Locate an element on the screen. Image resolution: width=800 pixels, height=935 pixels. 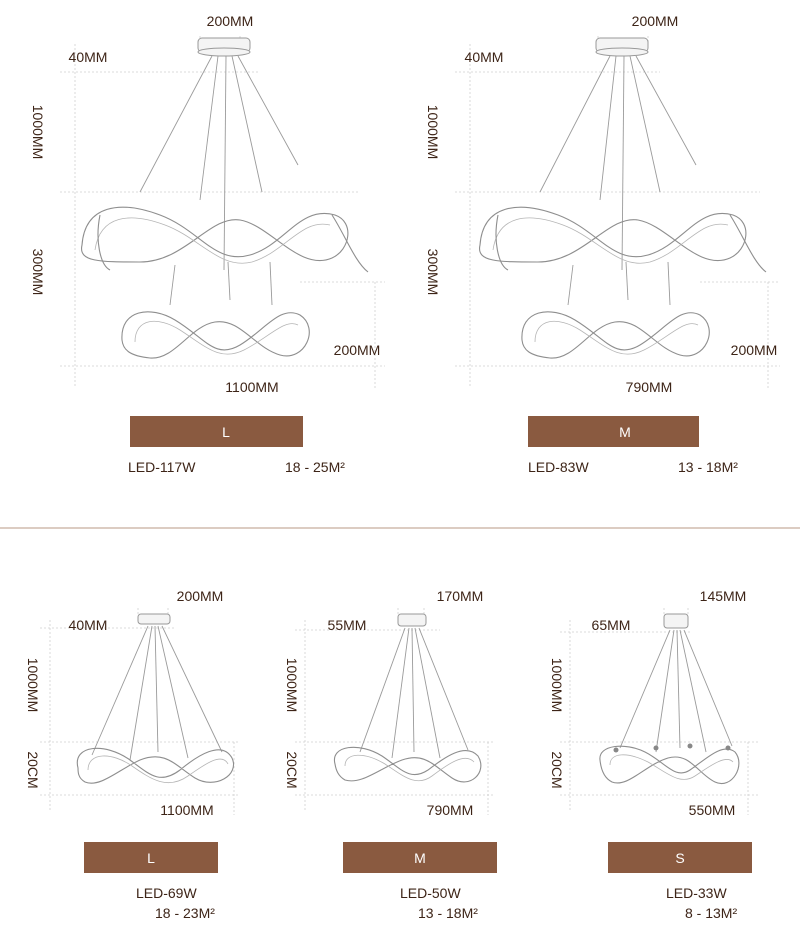
canopy-width-label: 145MM is located at coordinates (723, 596).